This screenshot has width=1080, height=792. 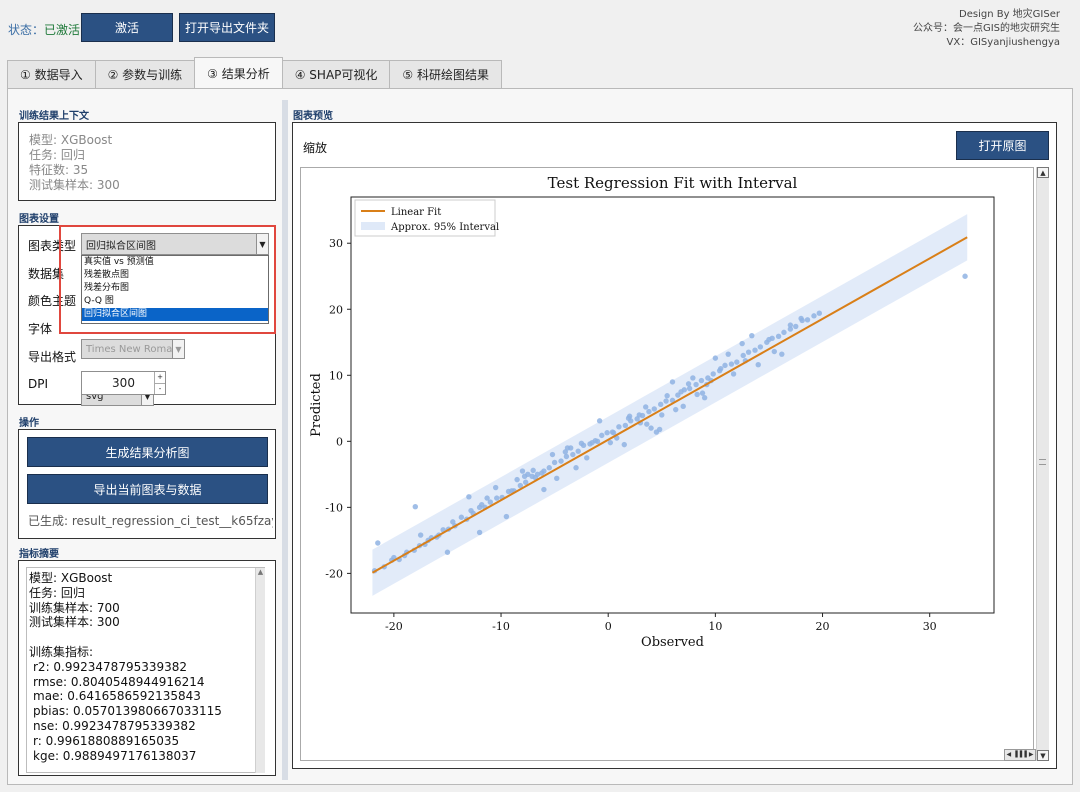 What do you see at coordinates (334, 573) in the screenshot?
I see `y-tick-label: -20` at bounding box center [334, 573].